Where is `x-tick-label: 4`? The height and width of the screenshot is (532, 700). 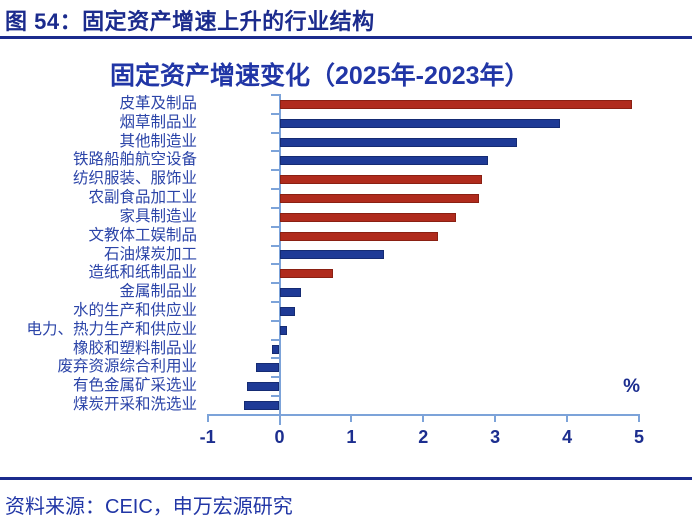 x-tick-label: 4 is located at coordinates (567, 436).